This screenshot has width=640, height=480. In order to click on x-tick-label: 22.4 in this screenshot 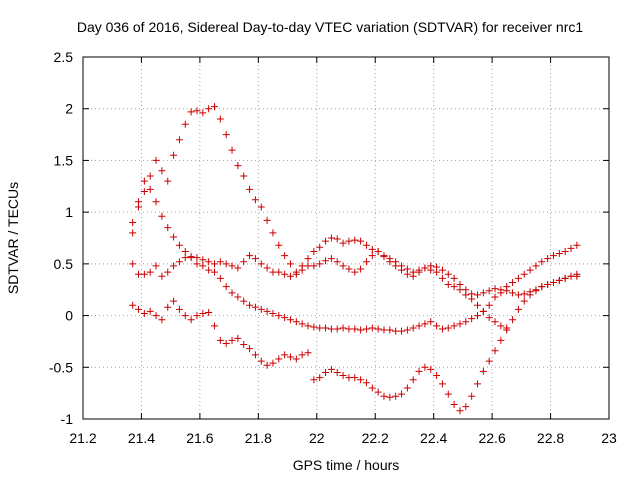, I will do `click(433, 438)`.